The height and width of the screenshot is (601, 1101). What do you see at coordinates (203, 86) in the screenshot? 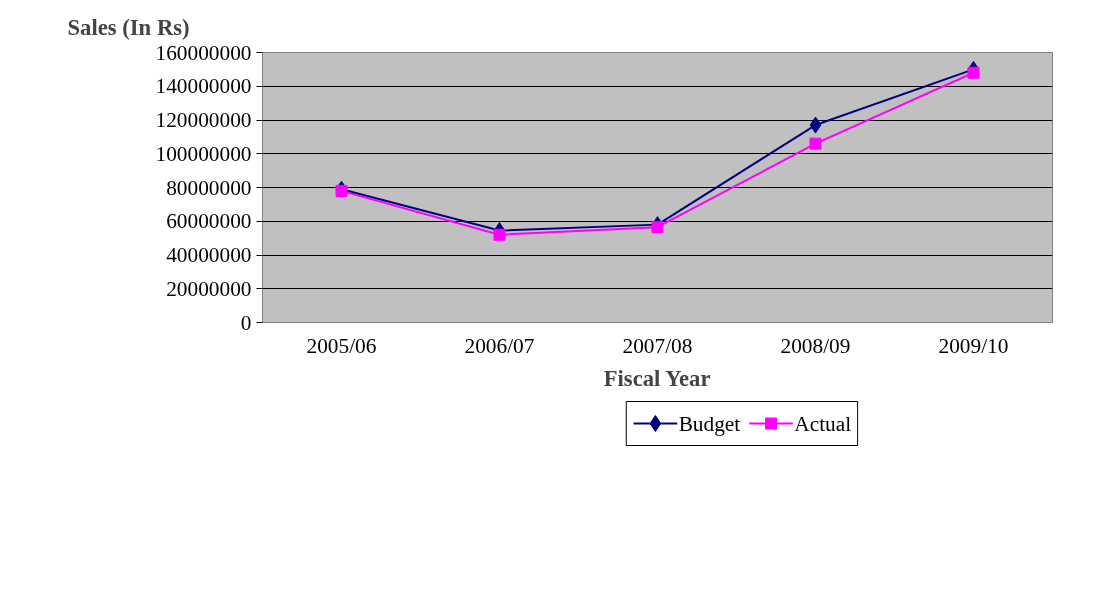
I see `y-tick-label: 140000000` at bounding box center [203, 86].